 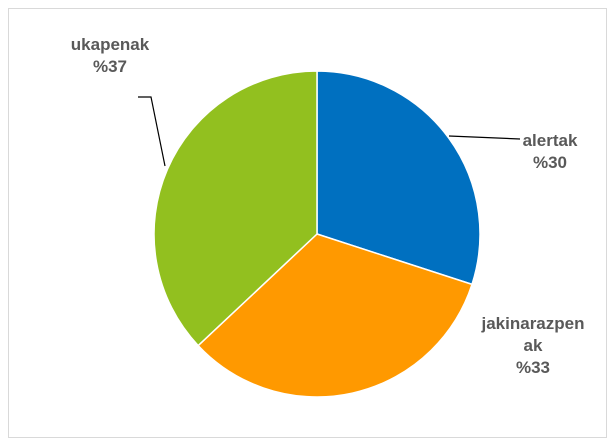 I want to click on pie-slice-alertak, so click(x=398, y=178).